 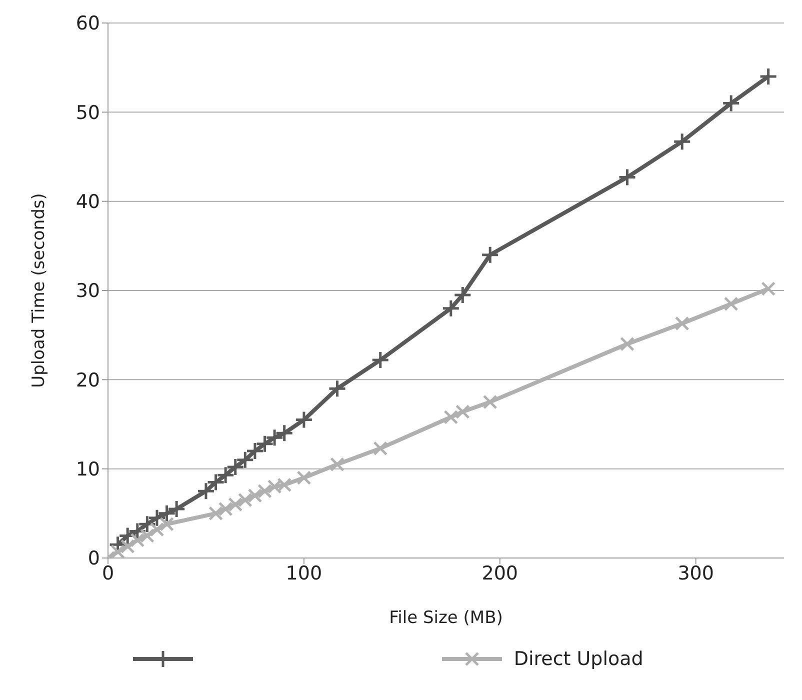 I want to click on x-tick-label: 200, so click(x=500, y=573).